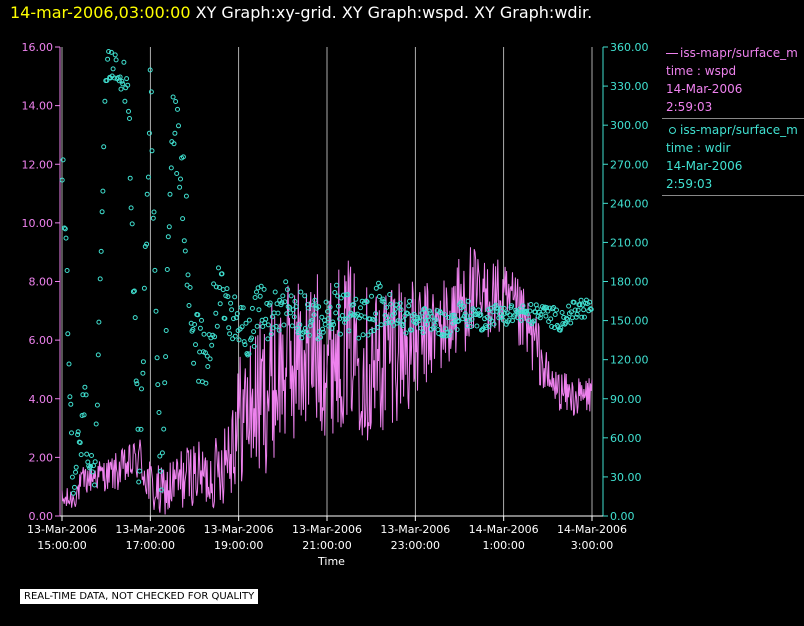 This screenshot has width=804, height=626. What do you see at coordinates (326, 545) in the screenshot?
I see `x-tick-label-time: 21:00:00` at bounding box center [326, 545].